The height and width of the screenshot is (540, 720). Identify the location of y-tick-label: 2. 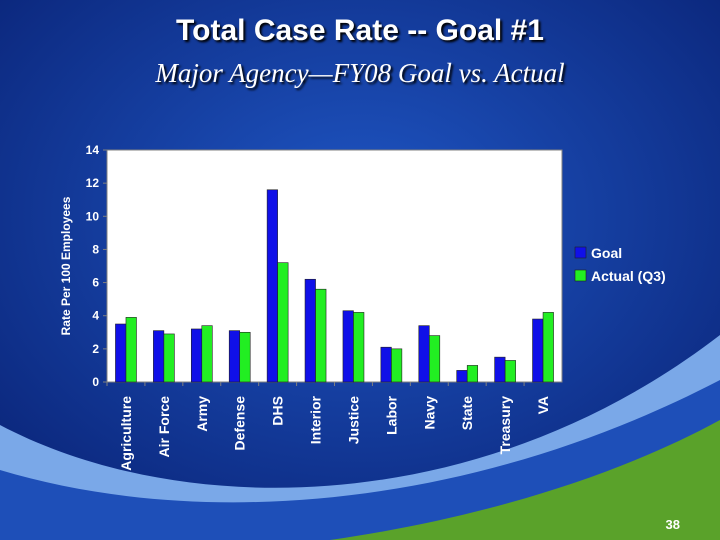
(95, 349).